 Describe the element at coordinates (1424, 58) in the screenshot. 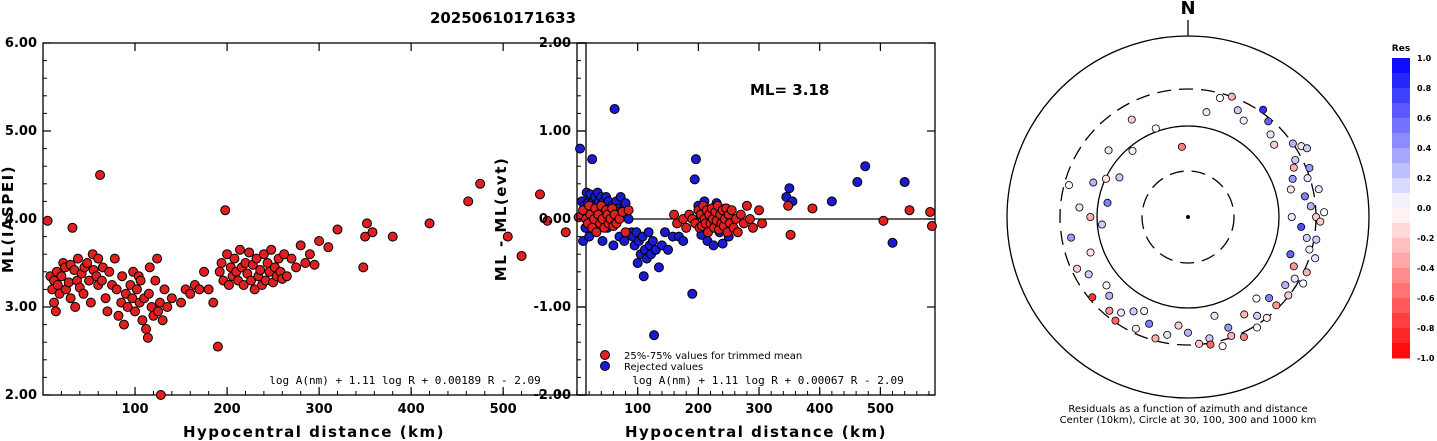

I see `colorbar-tick-label: 1.0` at that location.